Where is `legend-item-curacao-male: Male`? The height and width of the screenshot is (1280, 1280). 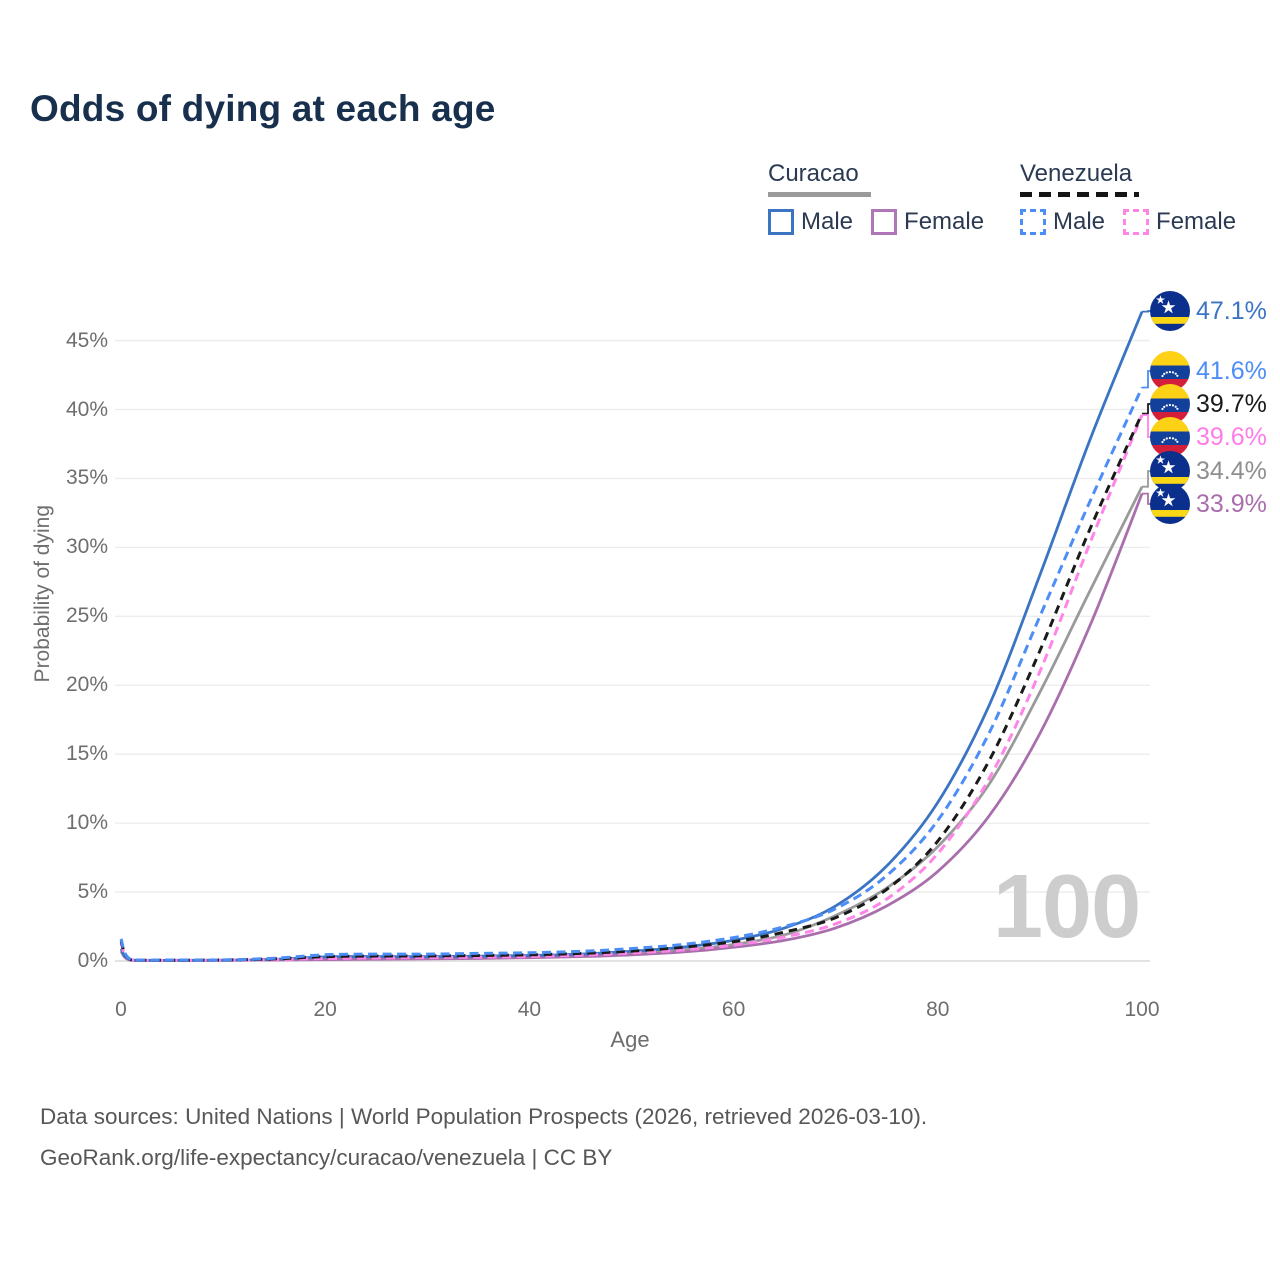 legend-item-curacao-male: Male is located at coordinates (810, 222).